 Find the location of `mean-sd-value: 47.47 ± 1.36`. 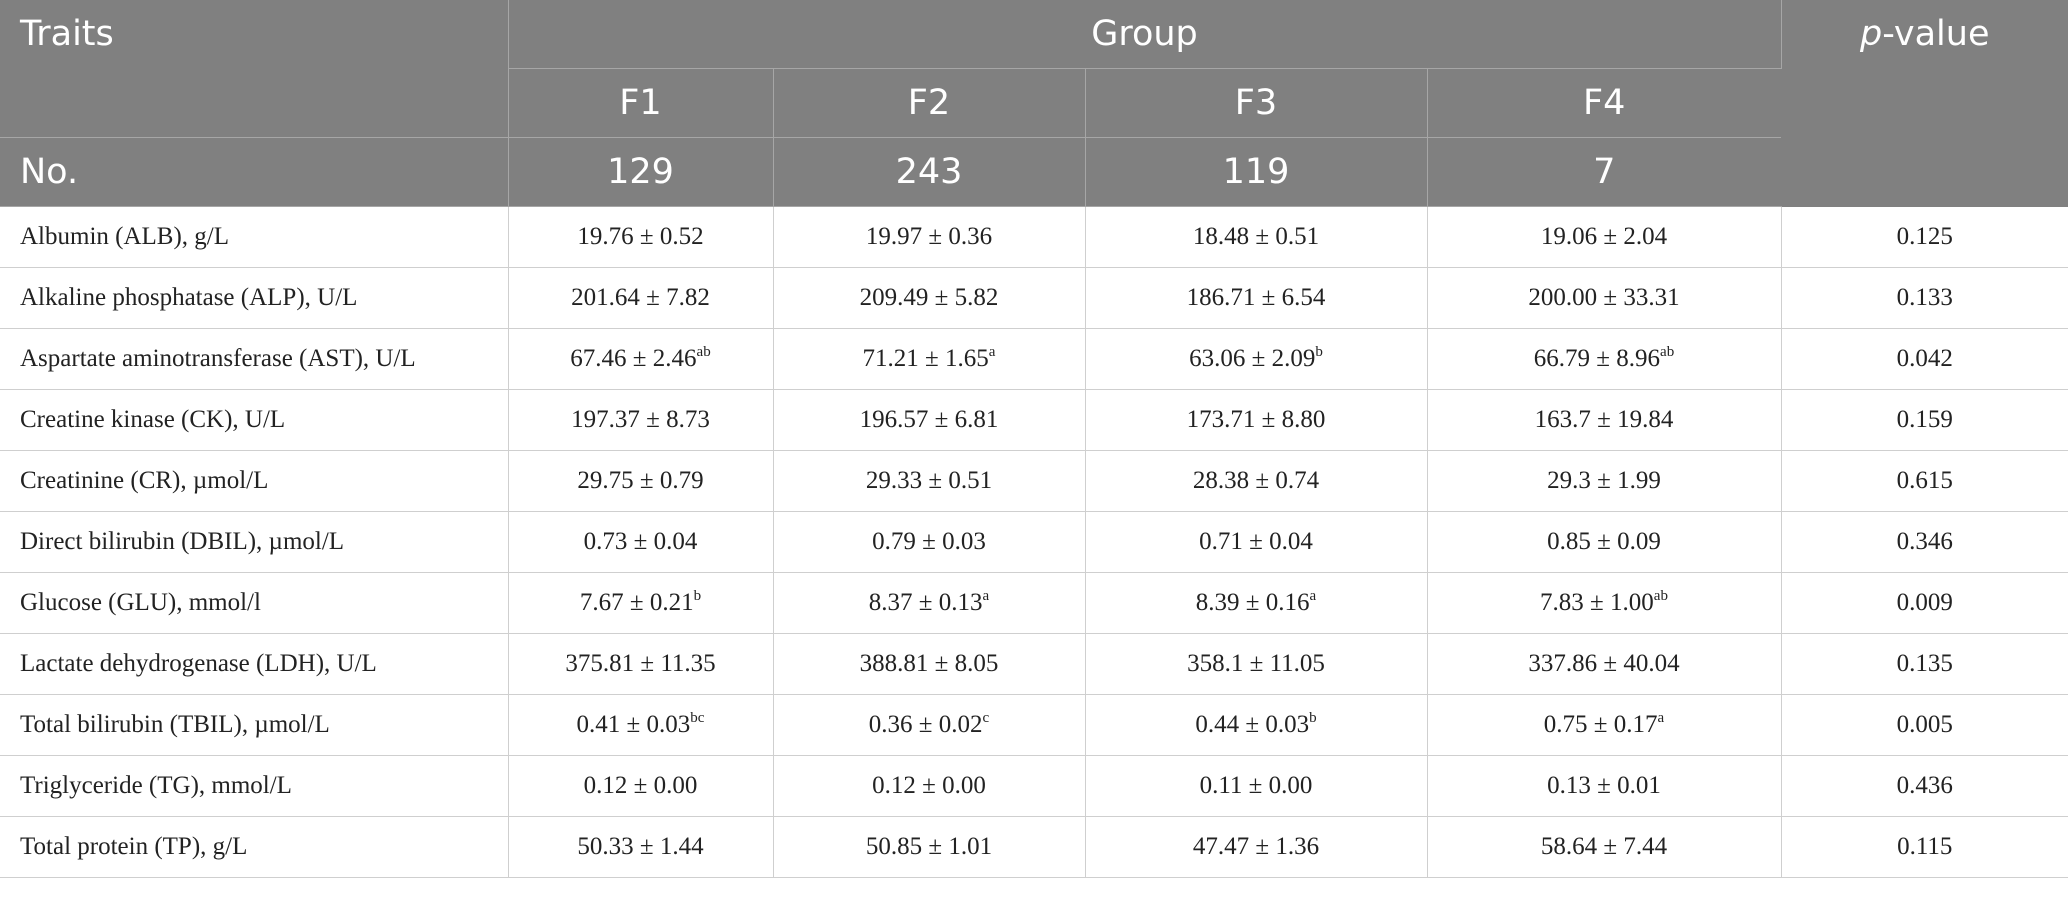

mean-sd-value: 47.47 ± 1.36 is located at coordinates (1256, 846).